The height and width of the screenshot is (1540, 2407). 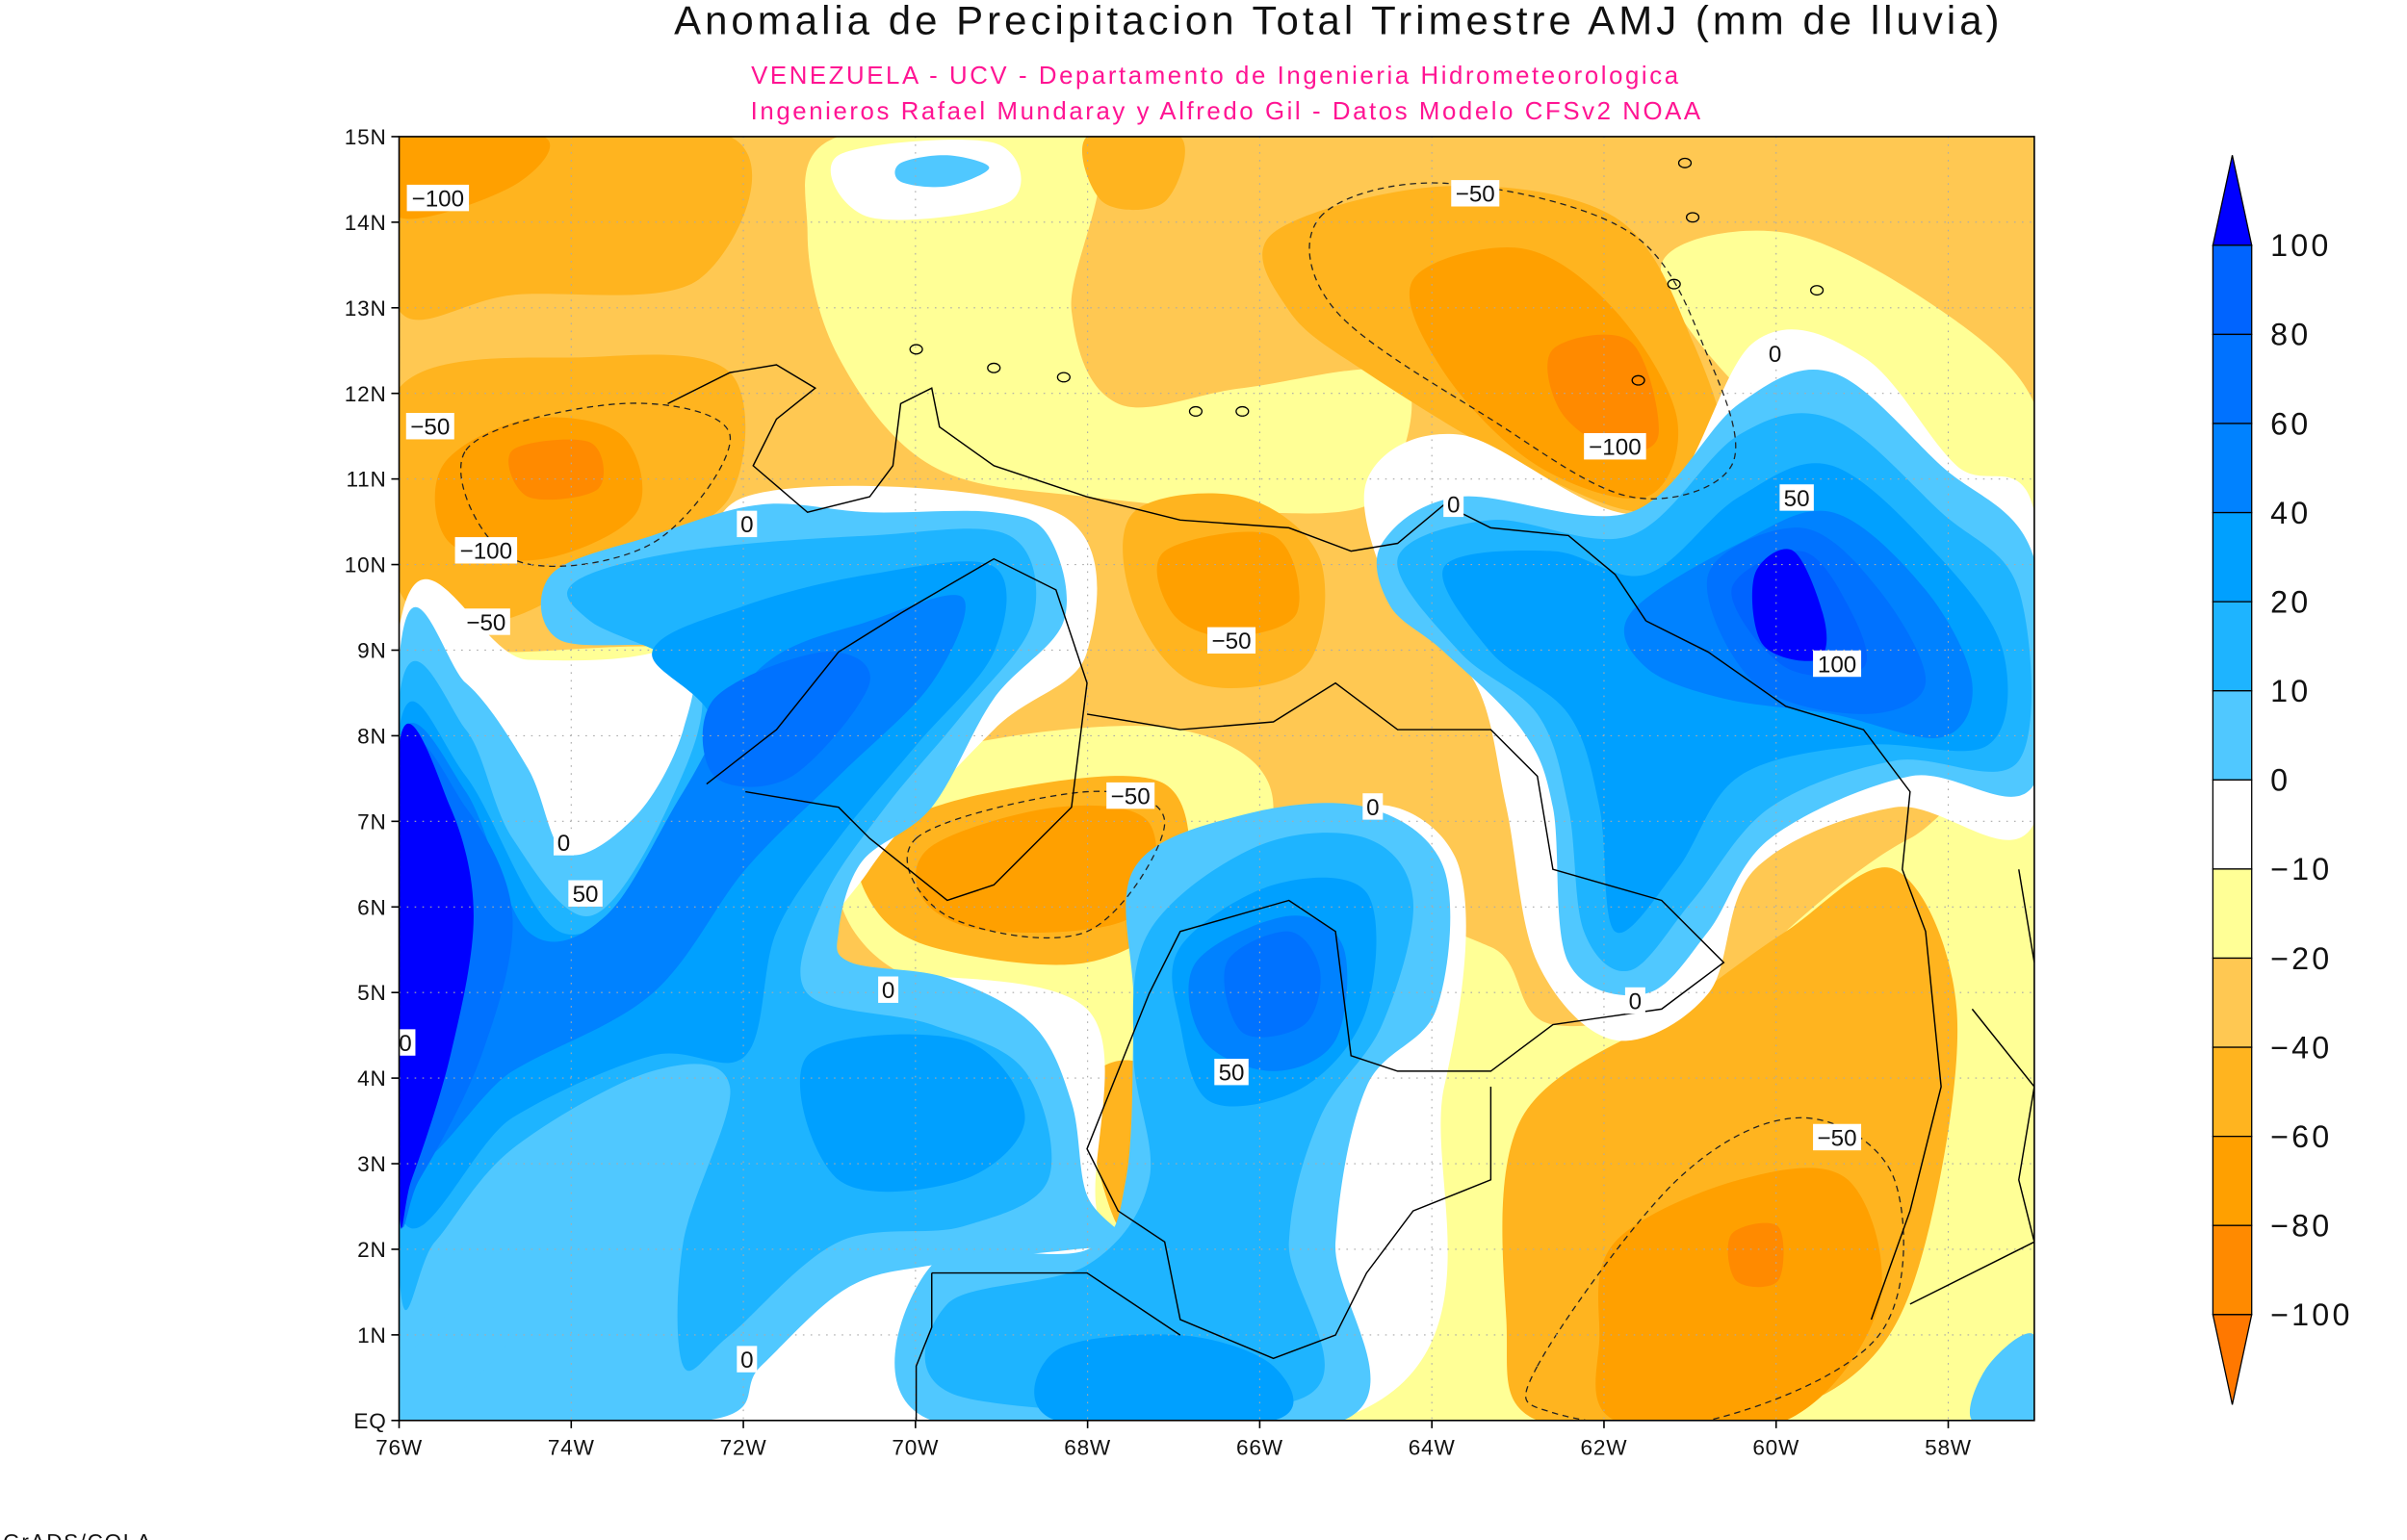 I want to click on y-tick-label: 14N, so click(x=366, y=223).